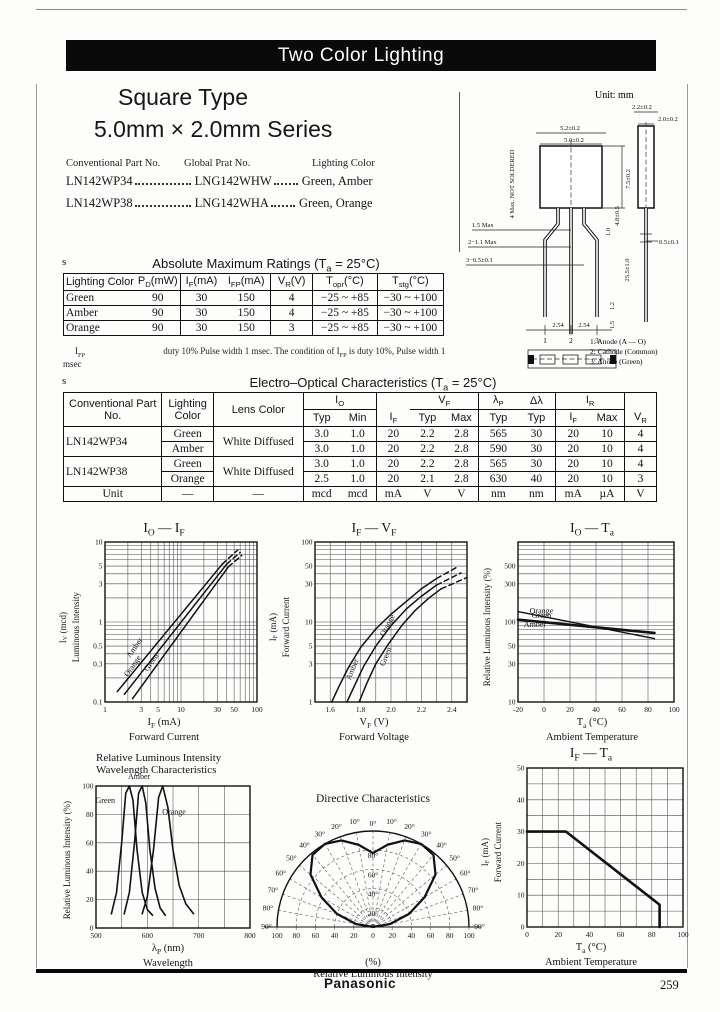  Describe the element at coordinates (431, 935) in the screenshot. I see `scale-label: 60` at that location.